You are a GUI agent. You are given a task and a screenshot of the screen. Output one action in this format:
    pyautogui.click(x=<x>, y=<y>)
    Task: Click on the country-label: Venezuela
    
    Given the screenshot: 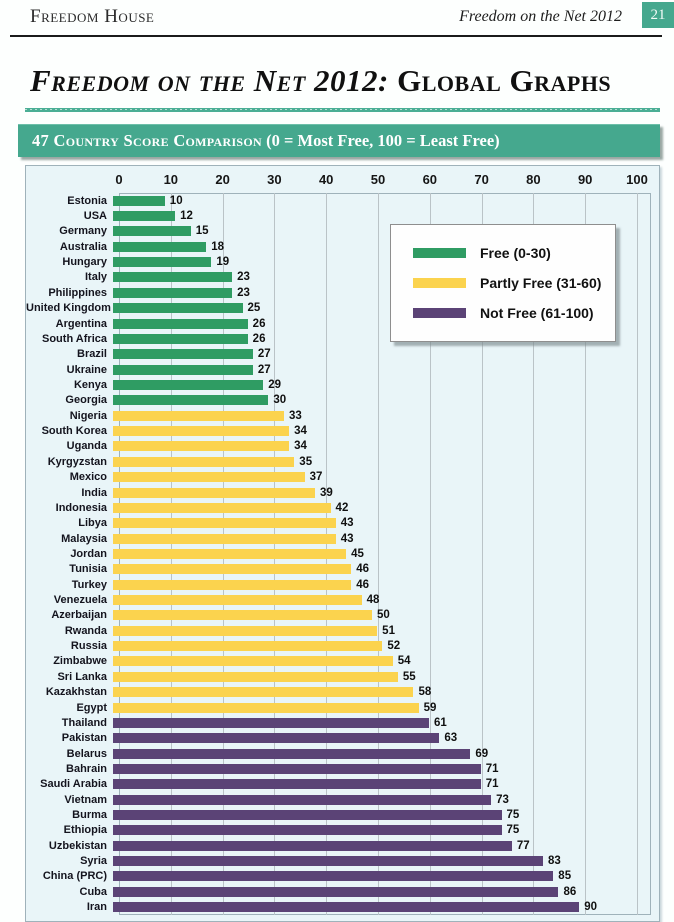 What is the action you would take?
    pyautogui.click(x=80, y=600)
    